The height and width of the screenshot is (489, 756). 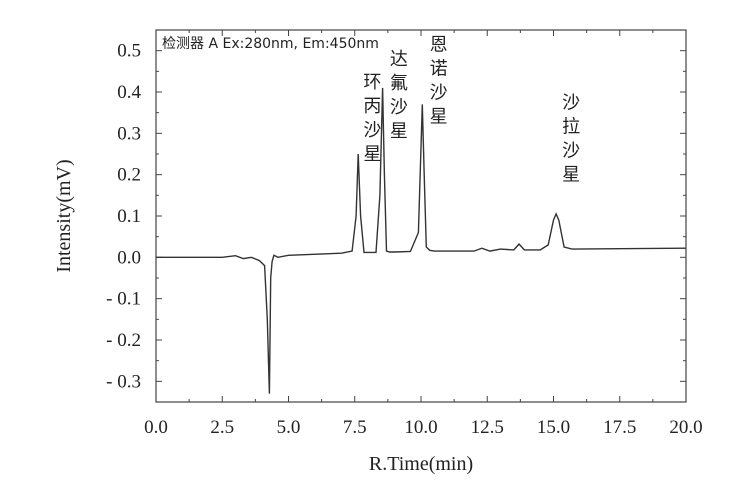 What do you see at coordinates (289, 427) in the screenshot?
I see `x-tick-label: 5.0` at bounding box center [289, 427].